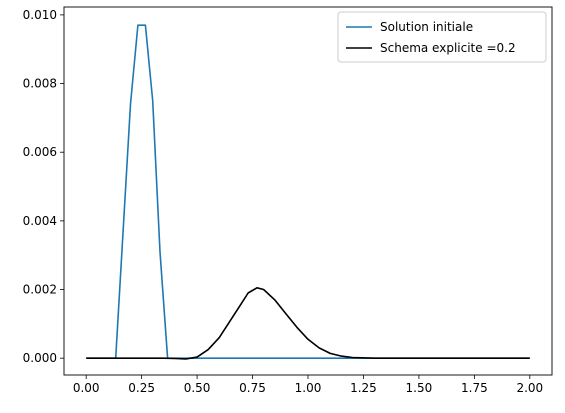 Image resolution: width=565 pixels, height=413 pixels. Describe the element at coordinates (419, 388) in the screenshot. I see `x-tick-label: 1.50` at that location.